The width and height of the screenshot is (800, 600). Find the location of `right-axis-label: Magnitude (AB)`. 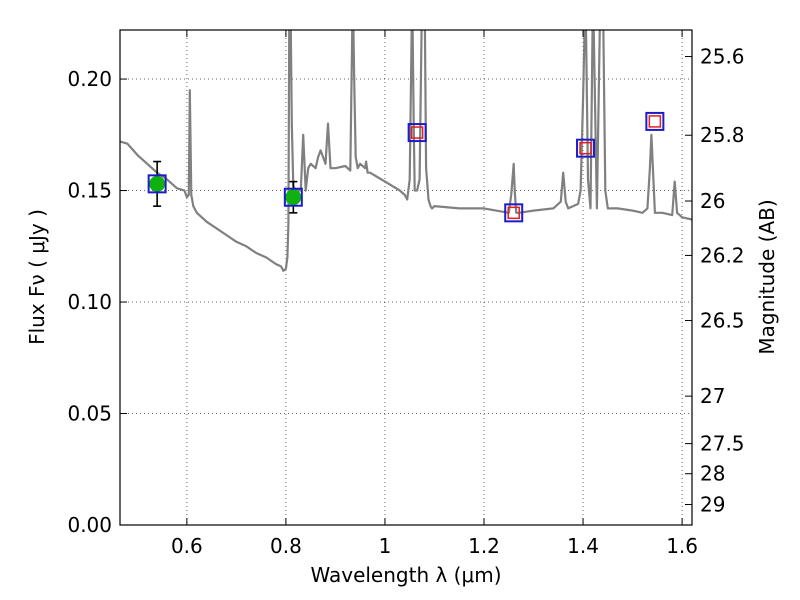

right-axis-label: Magnitude (AB) is located at coordinates (767, 276).